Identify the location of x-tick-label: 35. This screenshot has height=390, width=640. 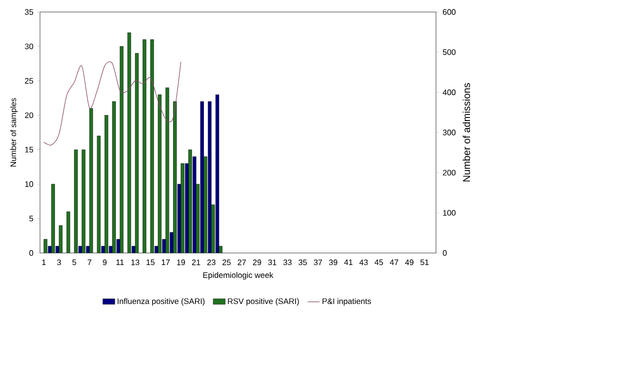
(302, 263).